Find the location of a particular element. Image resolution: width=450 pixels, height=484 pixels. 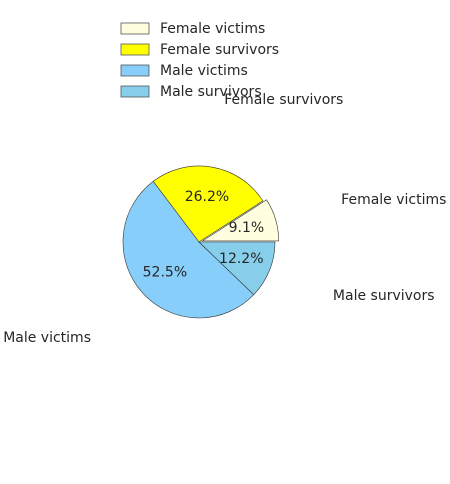

slice-female-survivors is located at coordinates (208, 204).